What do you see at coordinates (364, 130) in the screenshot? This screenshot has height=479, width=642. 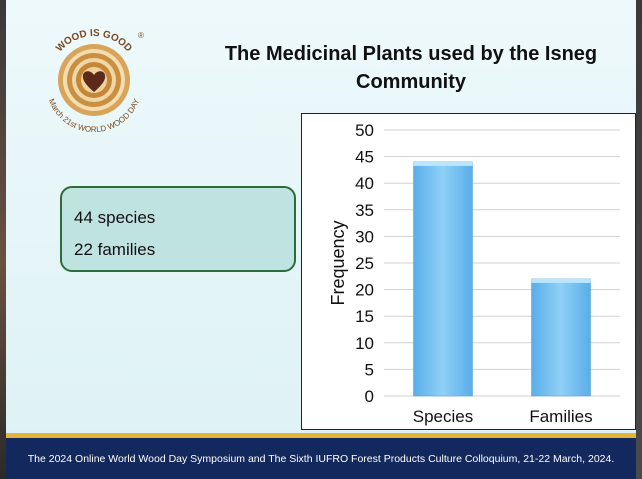 I see `y-tick-label: 50` at bounding box center [364, 130].